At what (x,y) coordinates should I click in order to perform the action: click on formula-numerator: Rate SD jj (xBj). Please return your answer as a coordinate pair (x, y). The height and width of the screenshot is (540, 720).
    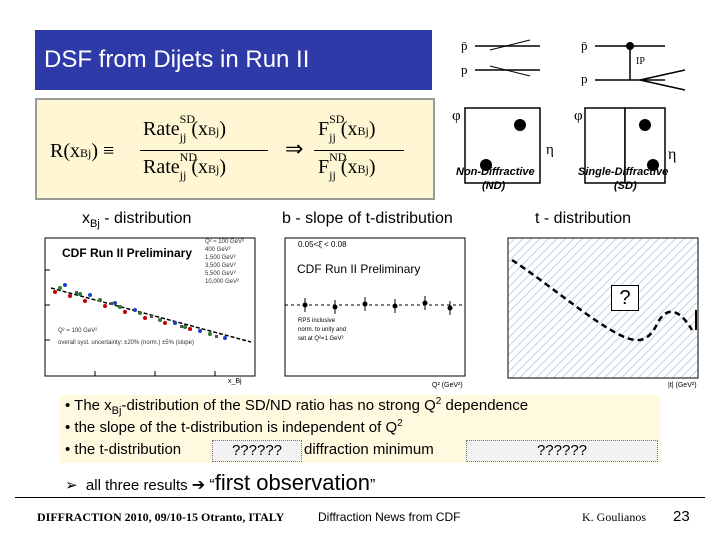
    Looking at the image, I should click on (185, 128).